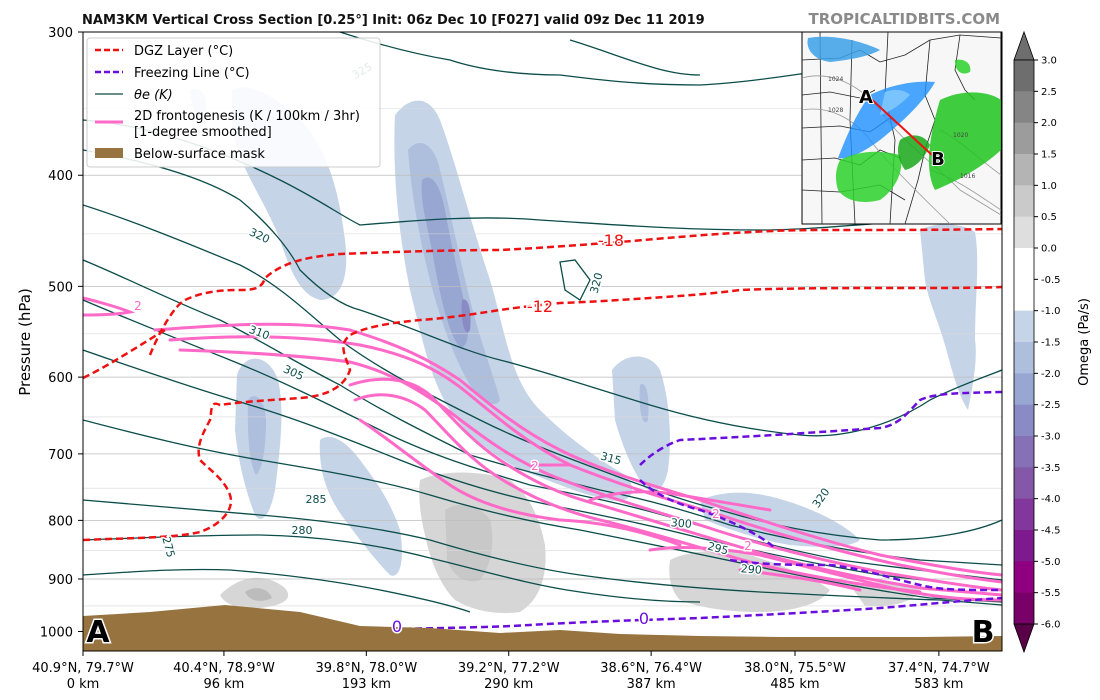  What do you see at coordinates (247, 116) in the screenshot?
I see `legend-label-frontogenesis: 2D frontogenesis (K / 100km / 3hr)` at bounding box center [247, 116].